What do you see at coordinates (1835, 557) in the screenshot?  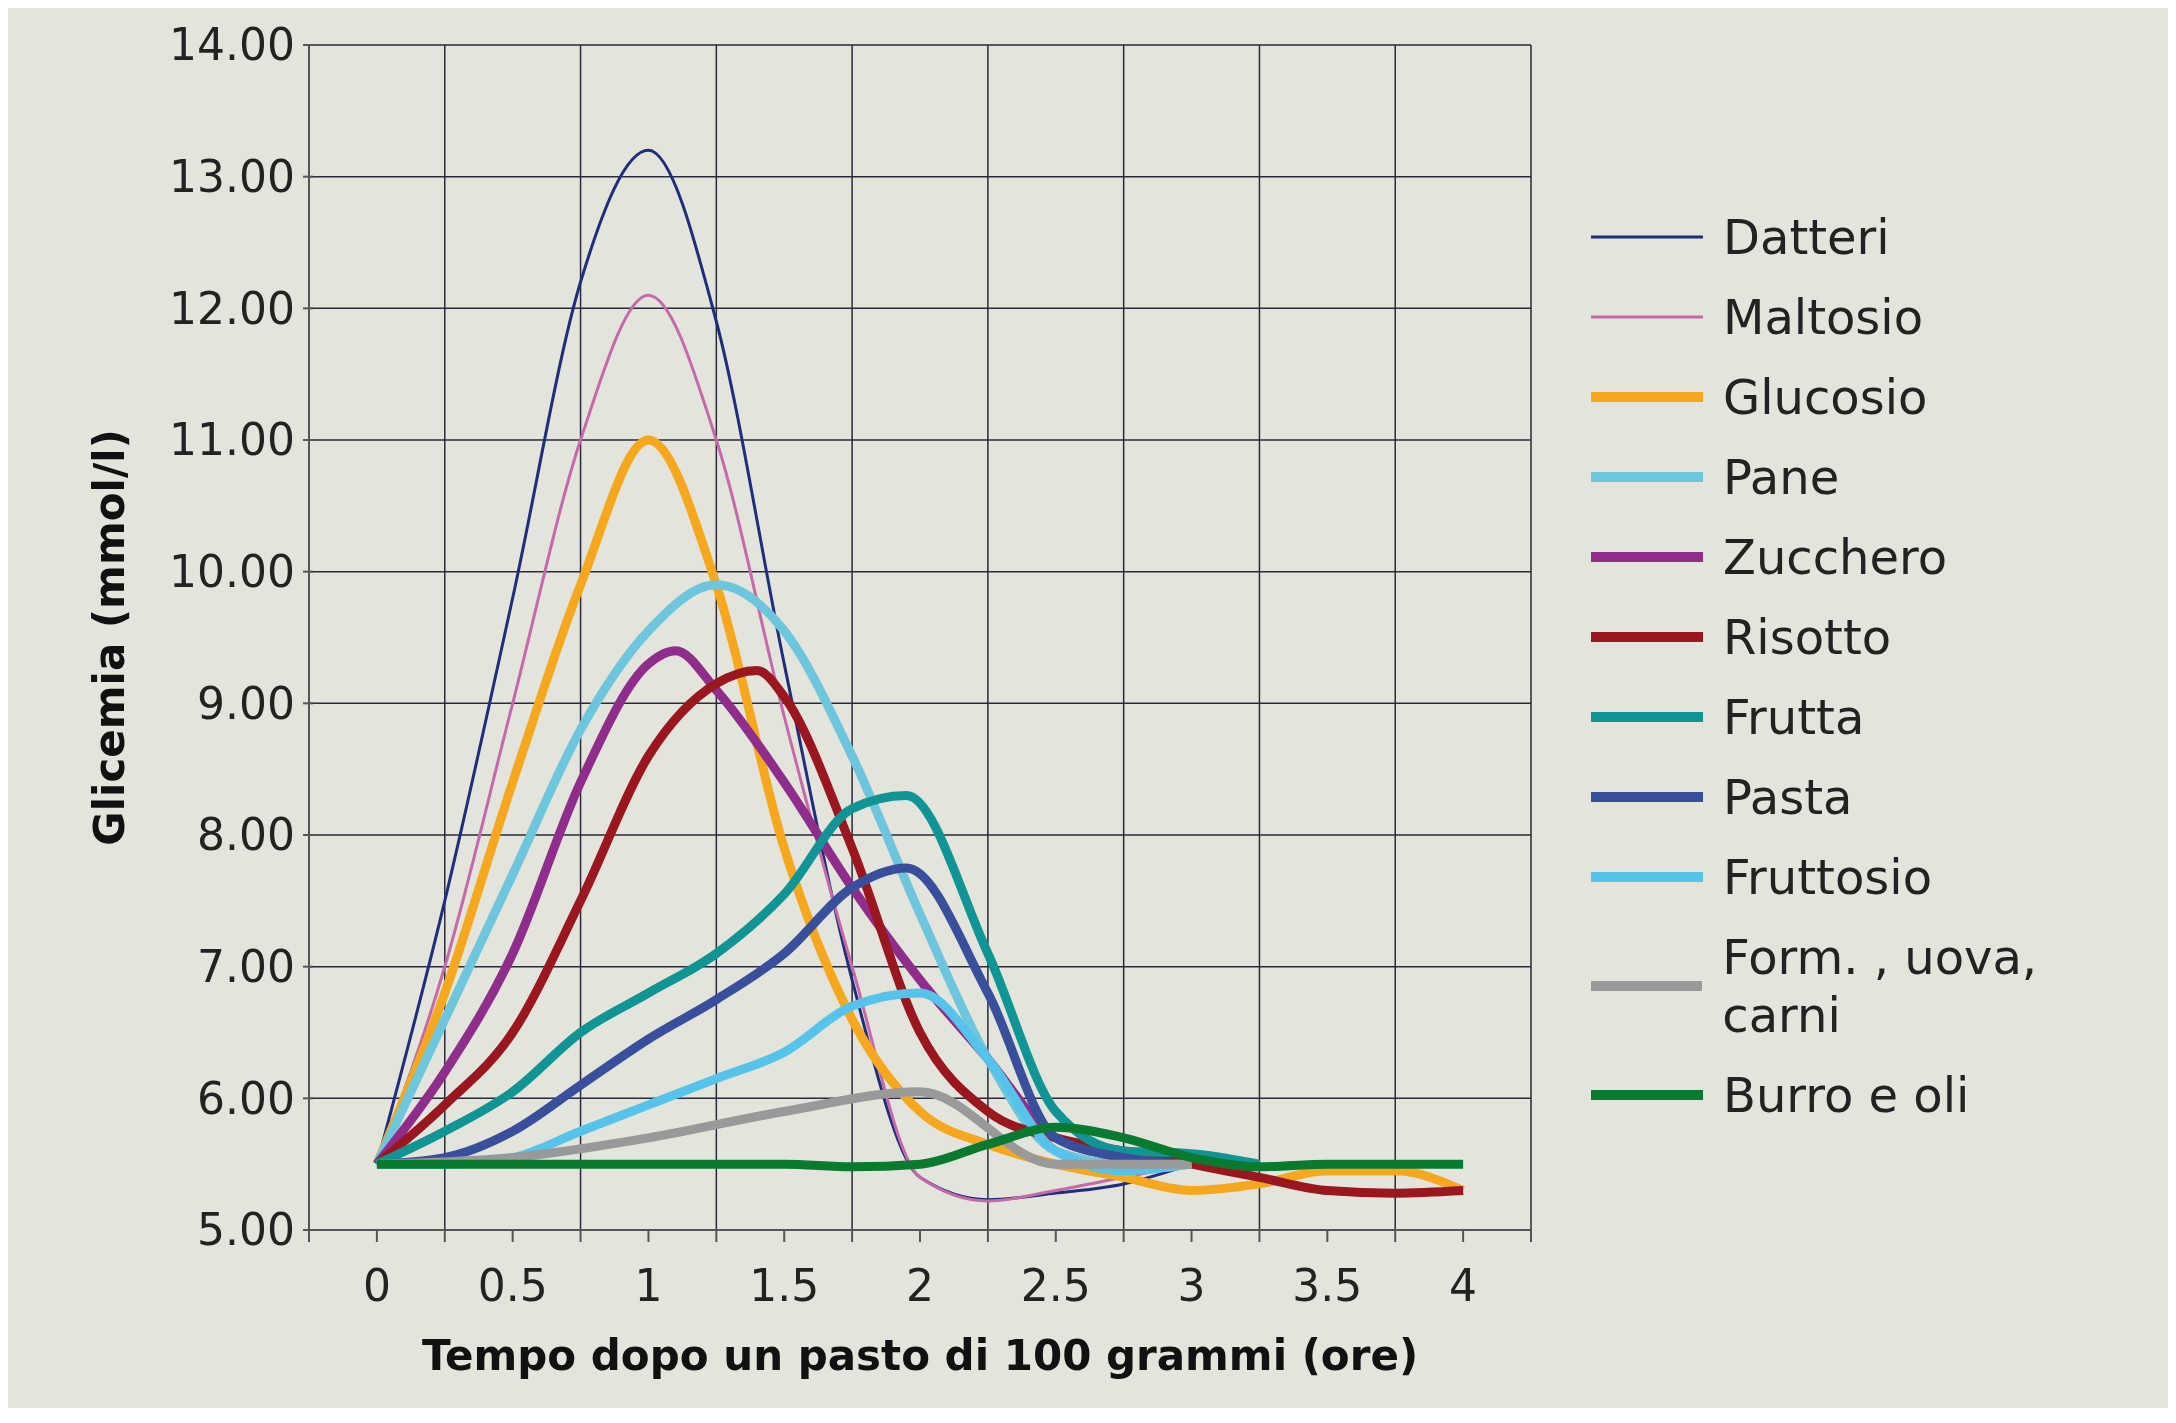 I see `legend-label: Zucchero` at bounding box center [1835, 557].